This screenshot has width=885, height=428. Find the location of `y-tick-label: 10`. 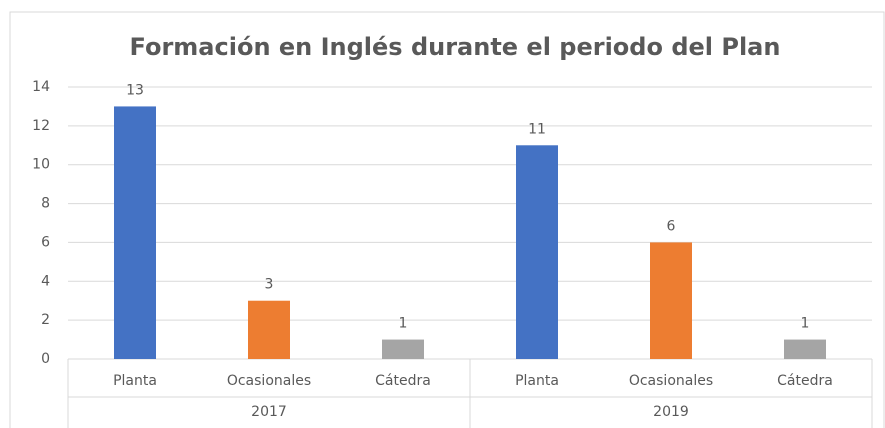

y-tick-label: 10 is located at coordinates (41, 165).